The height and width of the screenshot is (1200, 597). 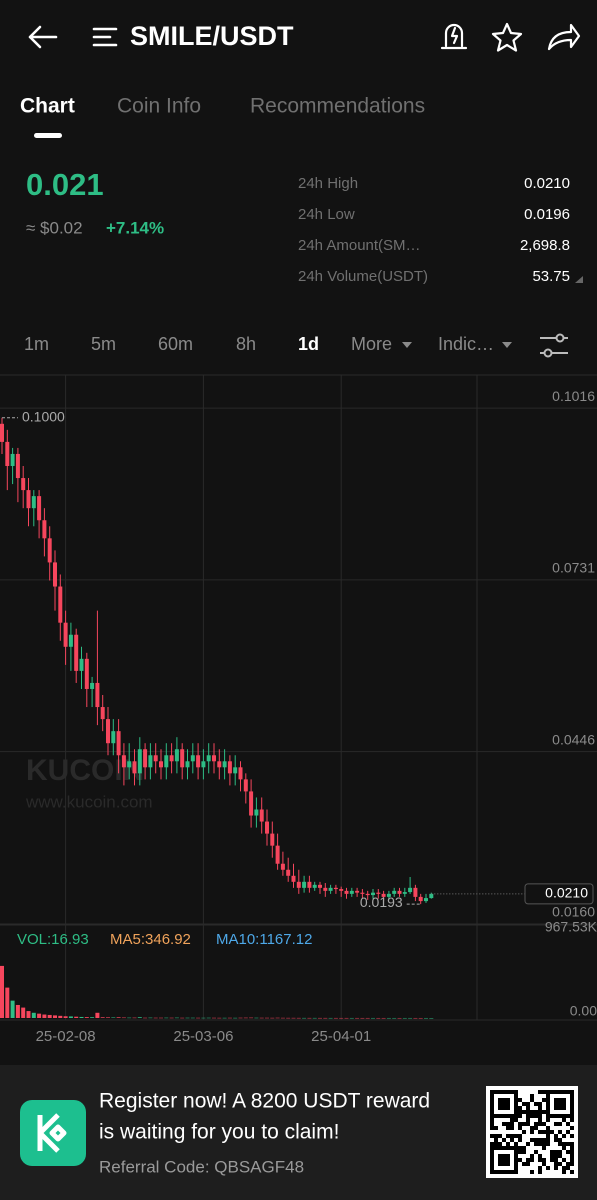 What do you see at coordinates (53, 939) in the screenshot?
I see `volume-legend: VOL:16.93` at bounding box center [53, 939].